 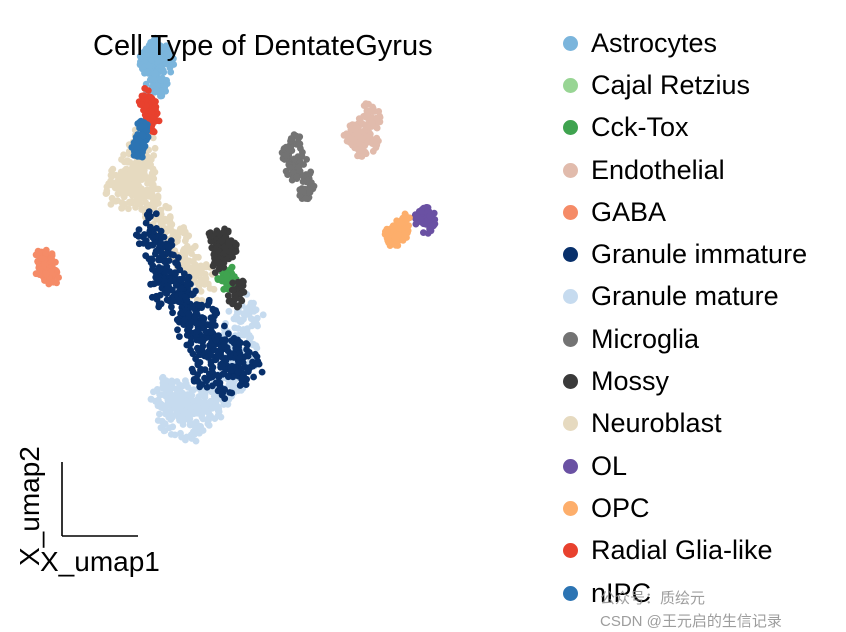 What do you see at coordinates (685, 85) in the screenshot?
I see `legend-item-cajal-retzius: Cajal Retzius` at bounding box center [685, 85].